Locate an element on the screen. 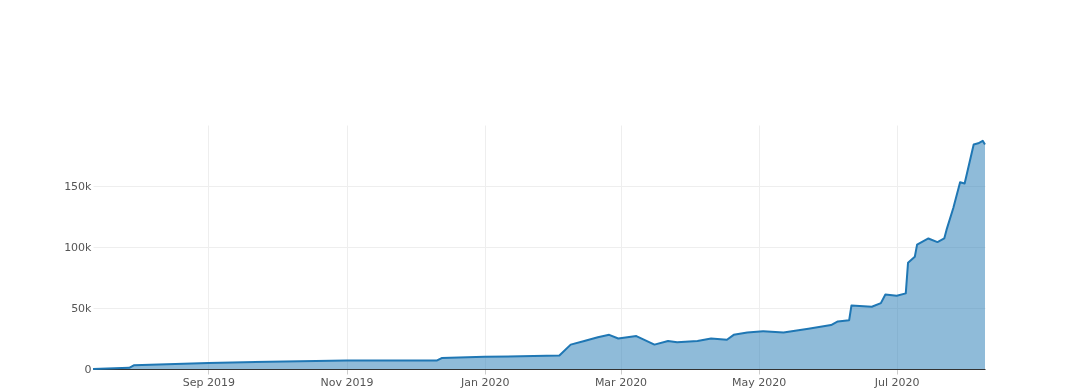 The height and width of the screenshot is (391, 1080). x-tick-label: Jan 2020 is located at coordinates (484, 382).